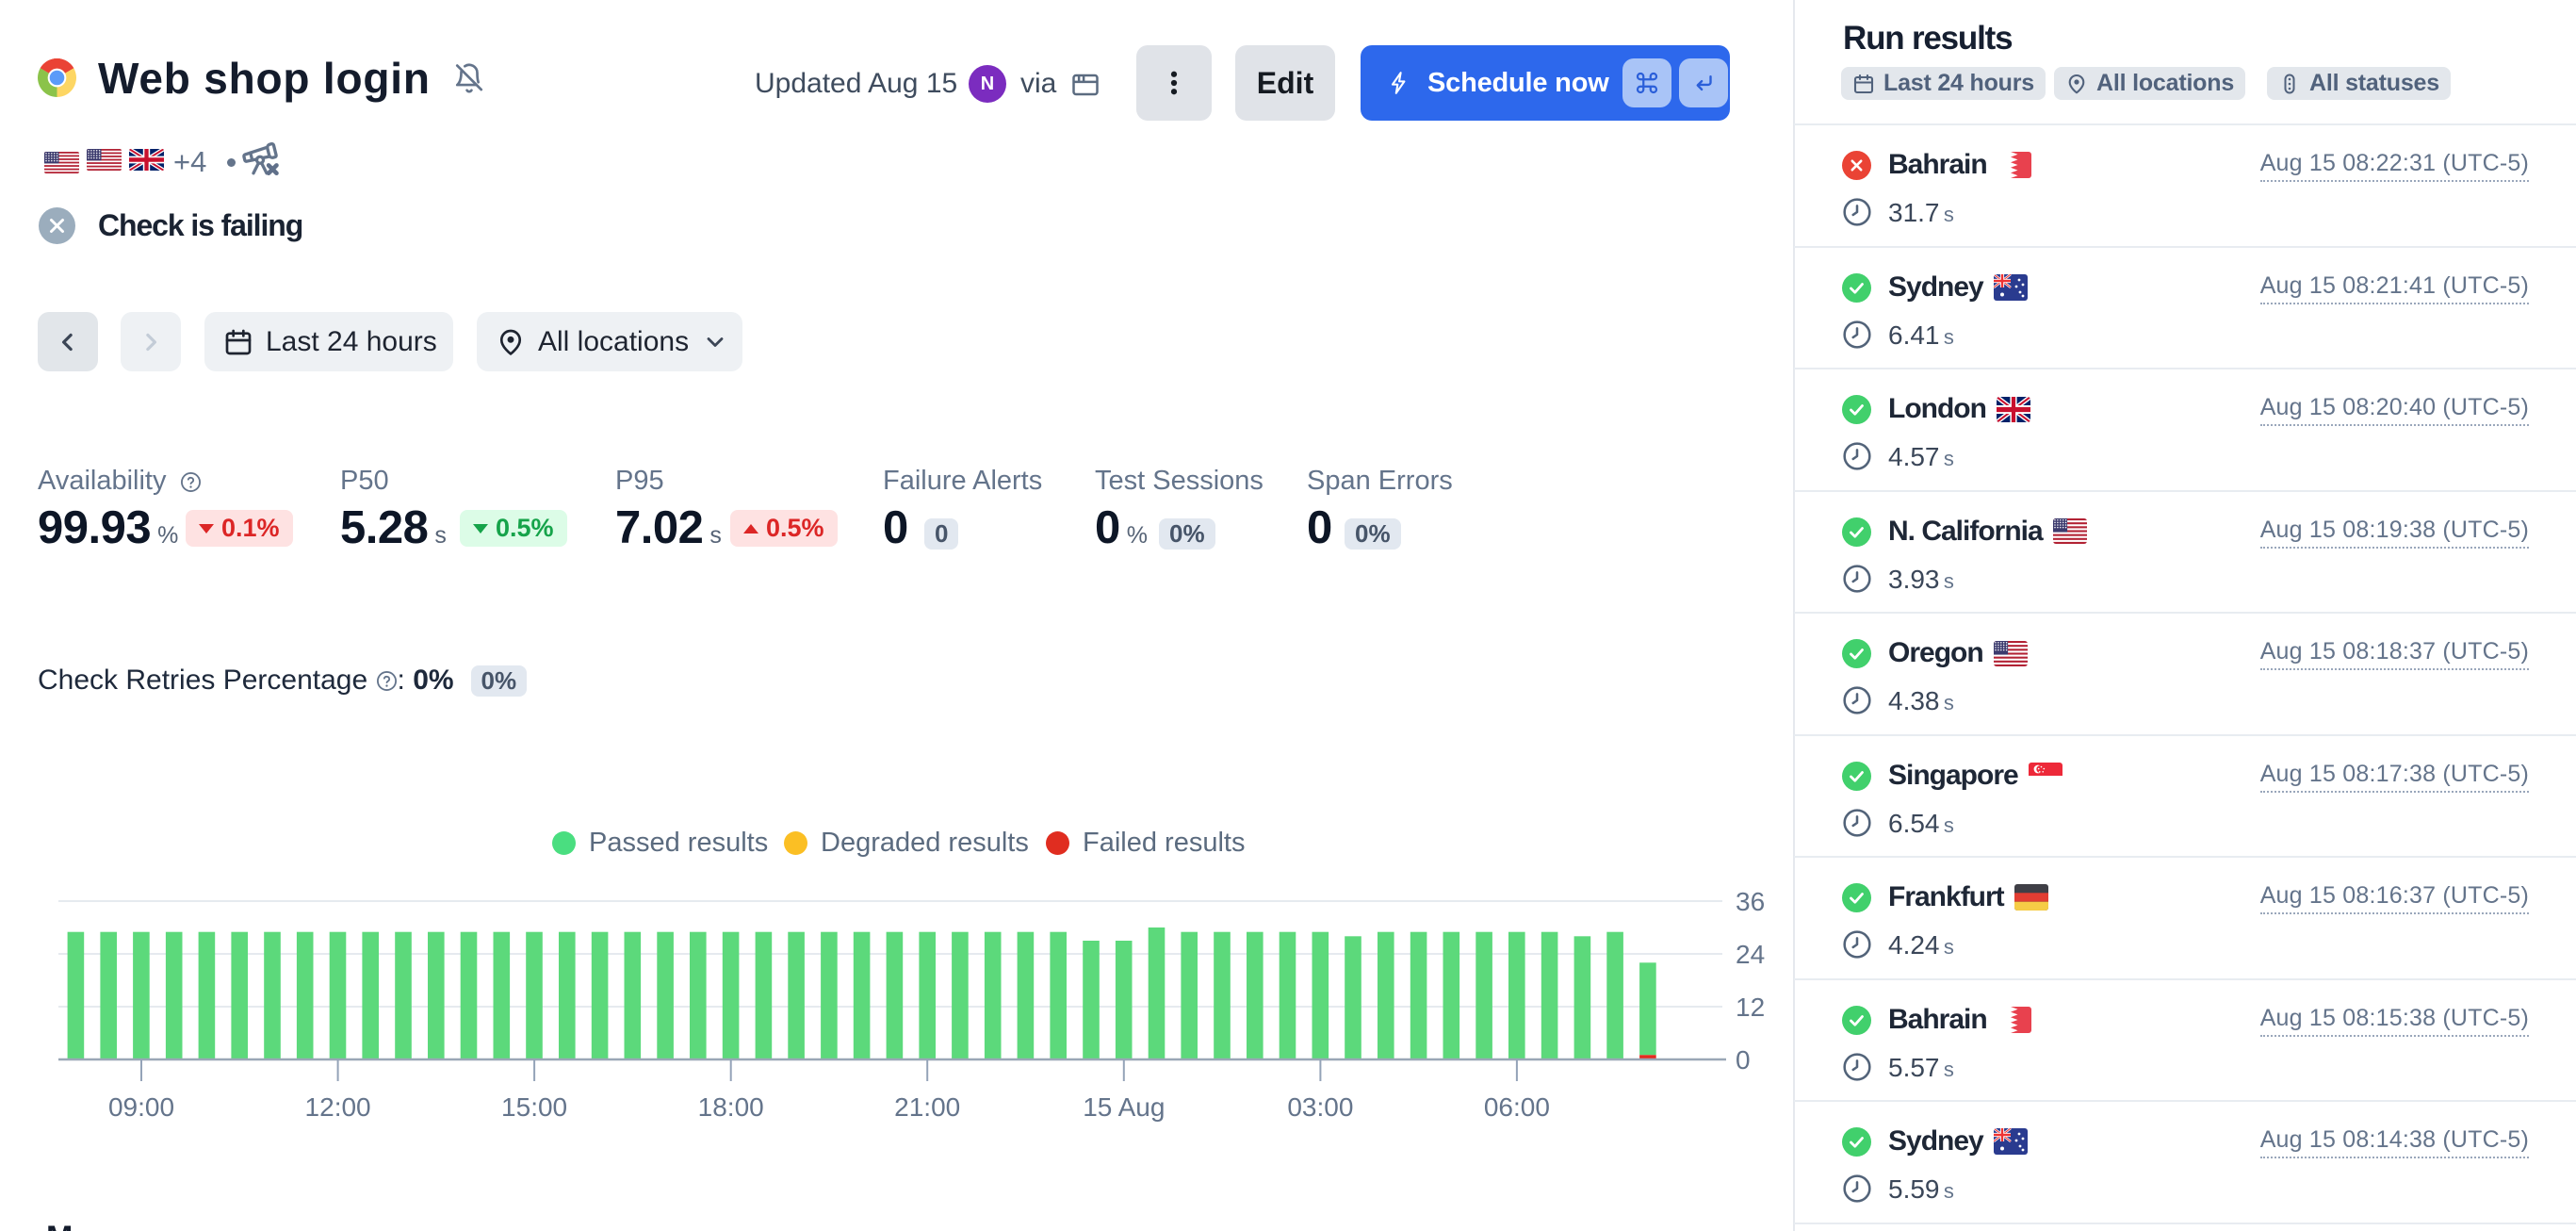 Image resolution: width=2576 pixels, height=1231 pixels. Describe the element at coordinates (1517, 1107) in the screenshot. I see `svg-text: 06:00` at that location.